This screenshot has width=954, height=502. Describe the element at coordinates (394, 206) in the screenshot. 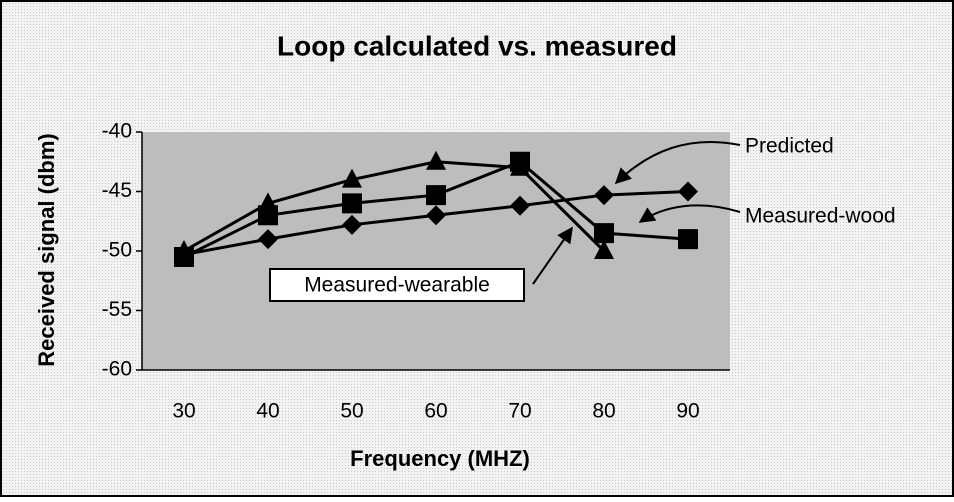

I see `series-line` at that location.